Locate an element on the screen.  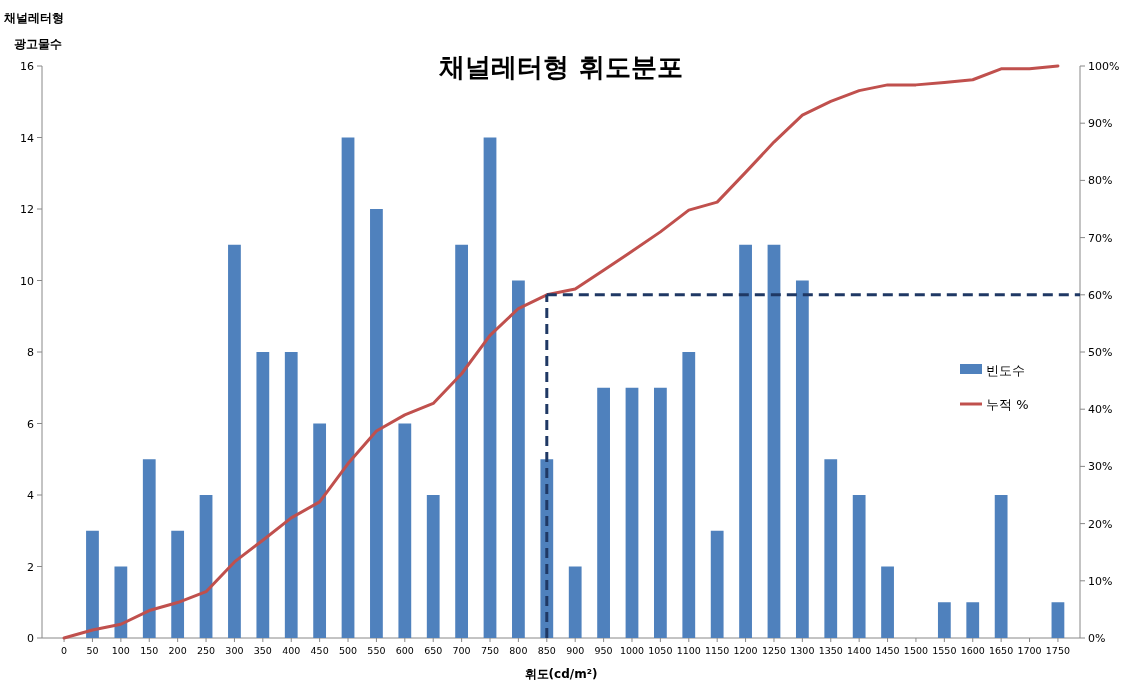
x-tick-label: 1050 is located at coordinates (660, 650).